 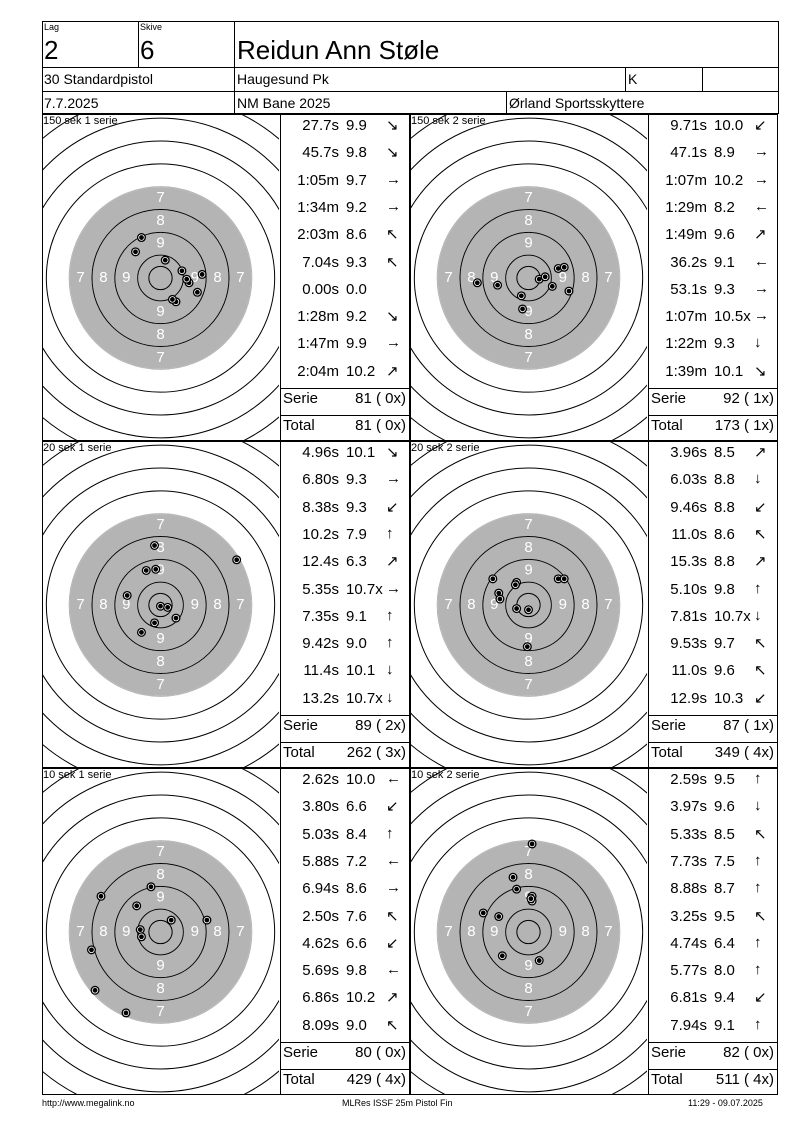 I want to click on series-title: 150 sek 2 serie, so click(x=448, y=121).